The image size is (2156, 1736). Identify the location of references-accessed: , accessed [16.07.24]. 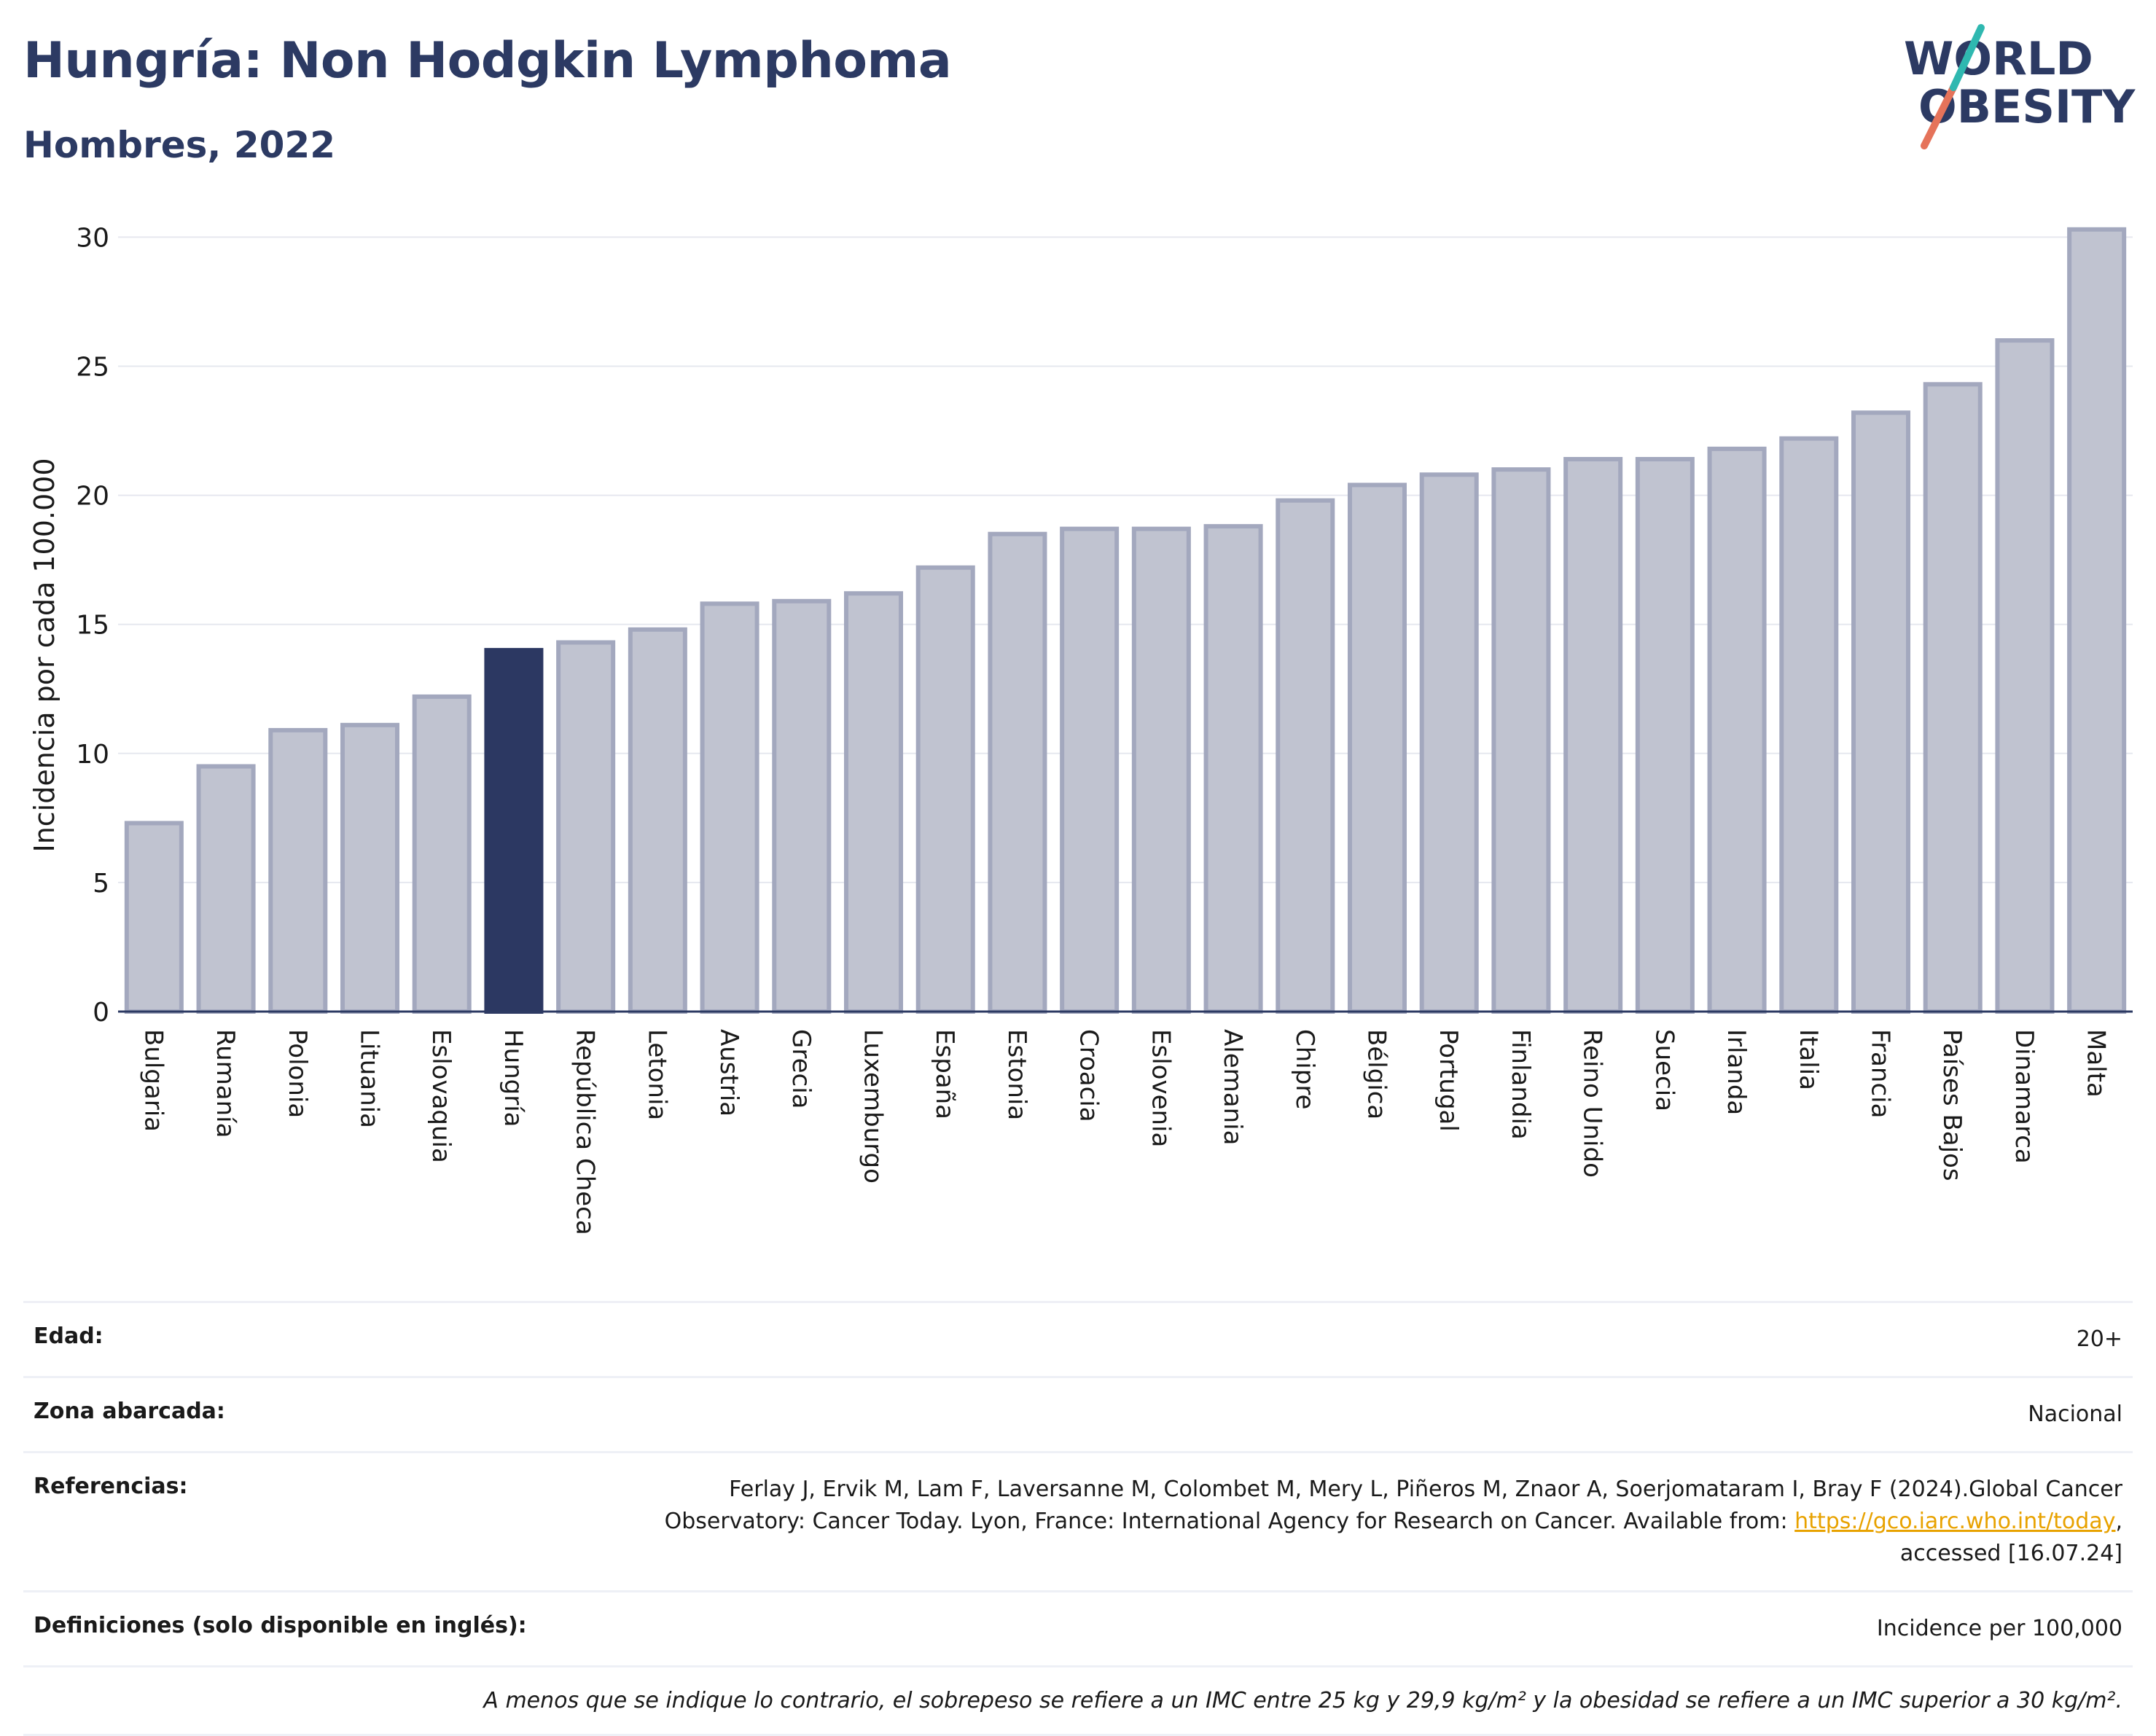
(2011, 1537).